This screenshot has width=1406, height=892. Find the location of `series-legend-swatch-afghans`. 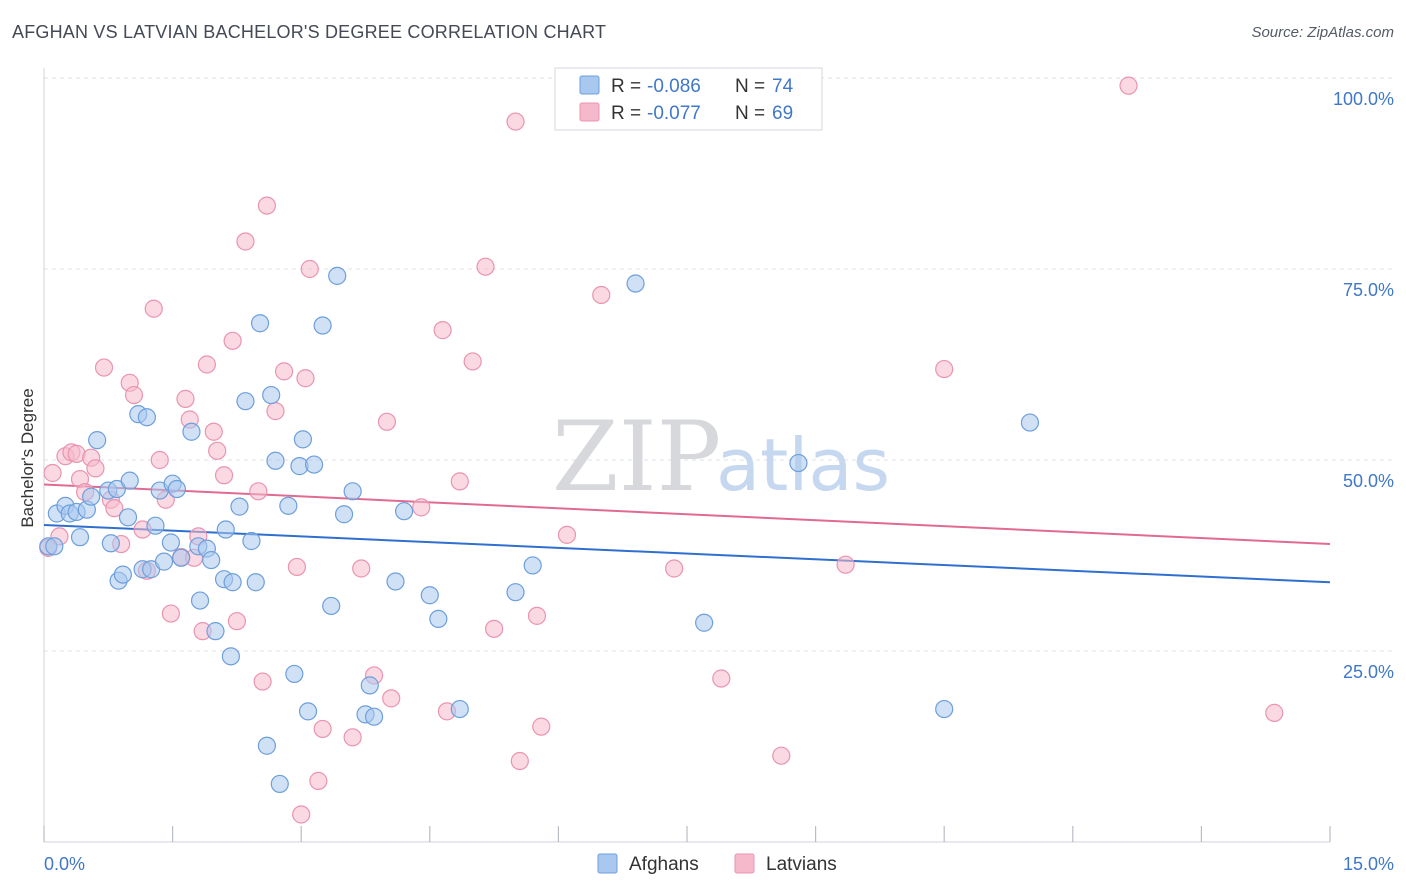

series-legend-swatch-afghans is located at coordinates (607, 863).